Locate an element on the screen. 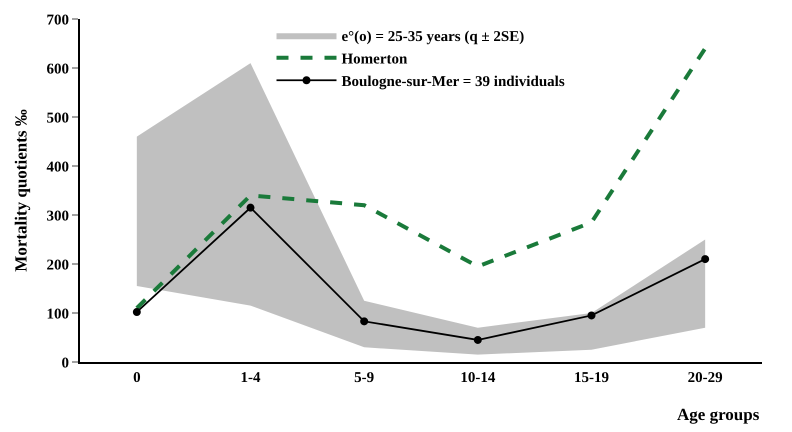  legend-label: e°(o) = 25-35 years (q ± 2SE) is located at coordinates (433, 37).